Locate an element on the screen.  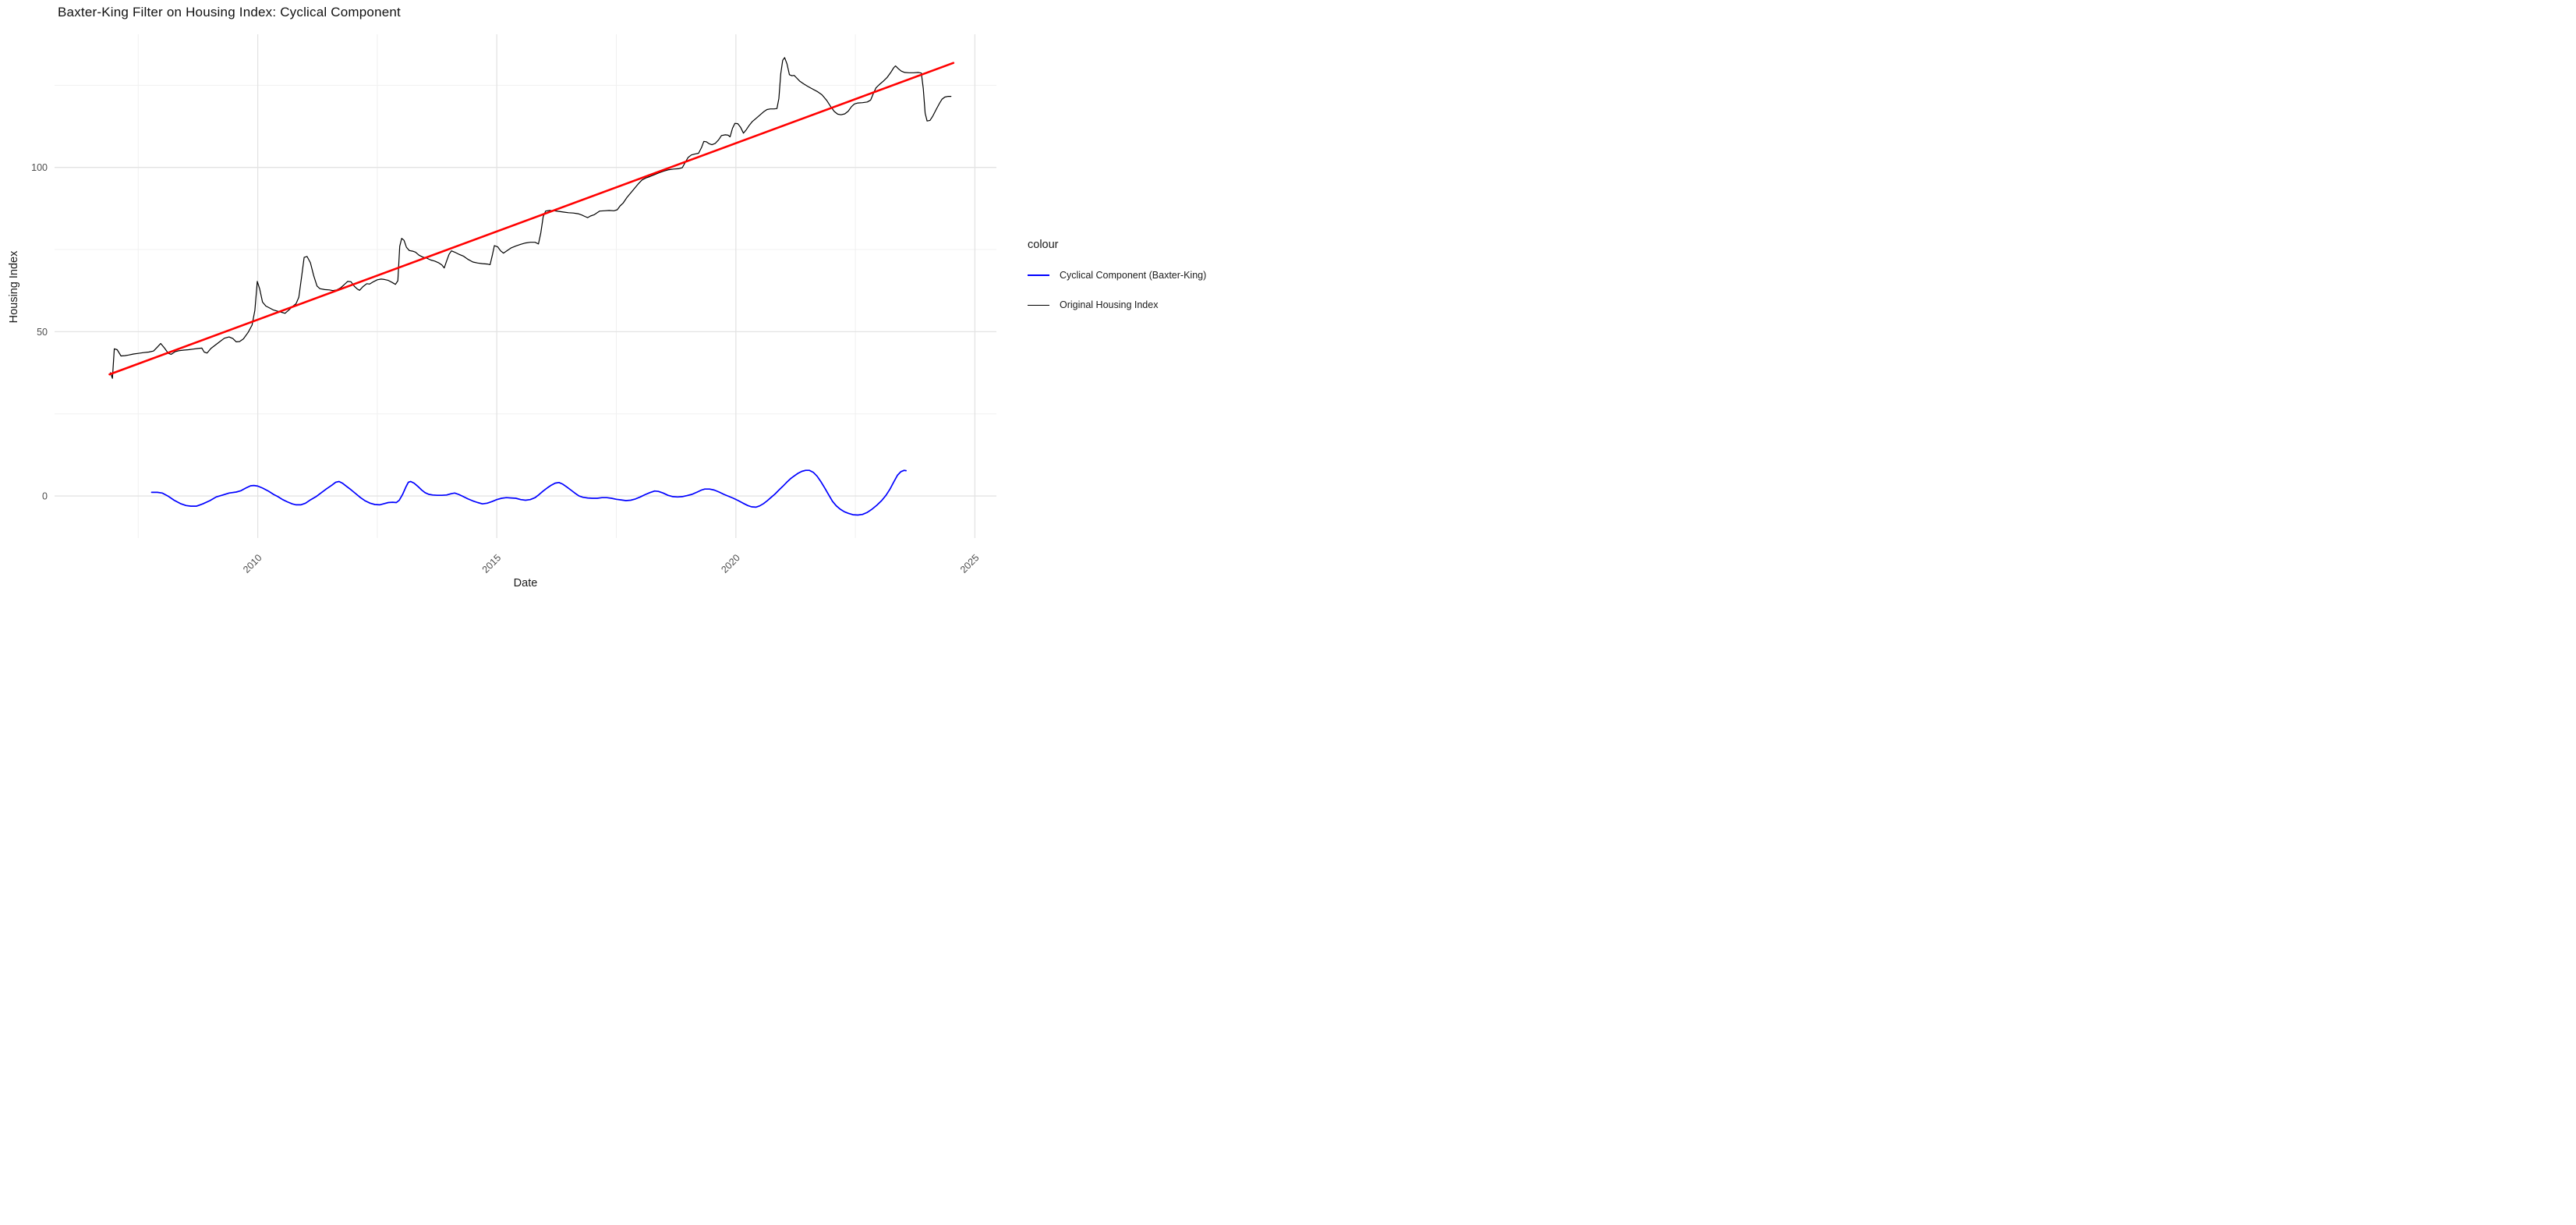
legend-key-line-black-icon is located at coordinates (1038, 305).